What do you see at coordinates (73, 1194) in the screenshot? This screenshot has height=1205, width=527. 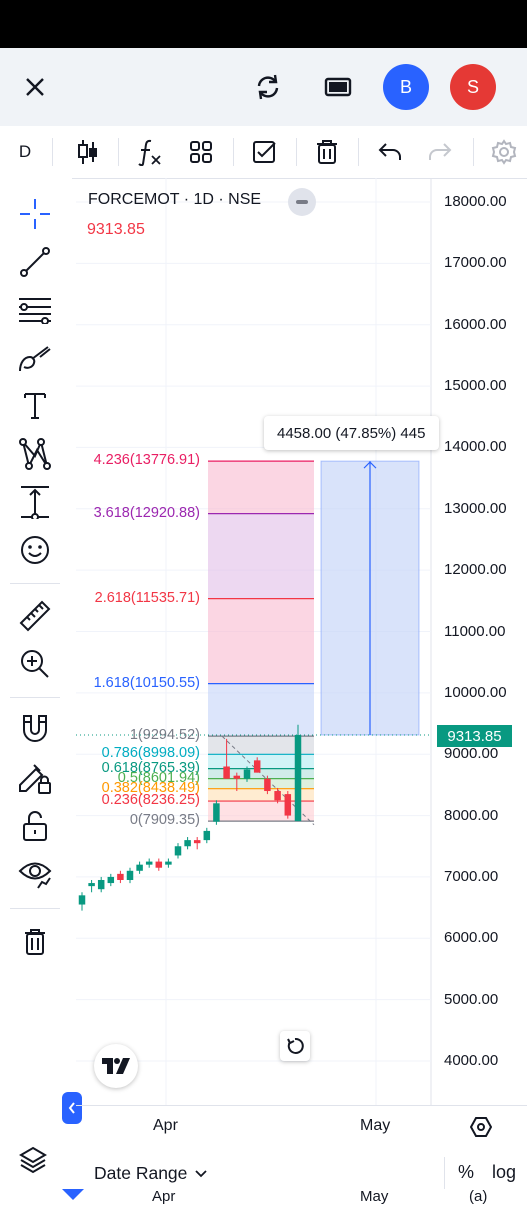 I see `sheet-handle-icon` at bounding box center [73, 1194].